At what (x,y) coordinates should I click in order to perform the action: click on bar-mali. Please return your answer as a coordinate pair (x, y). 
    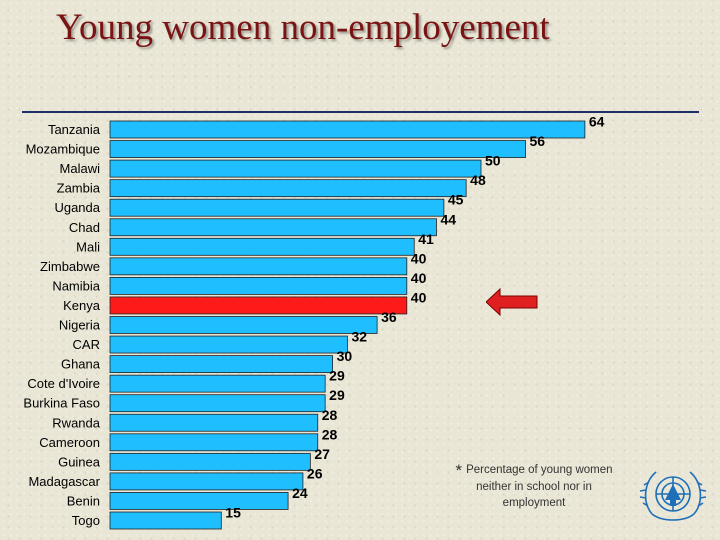
    Looking at the image, I should click on (262, 246).